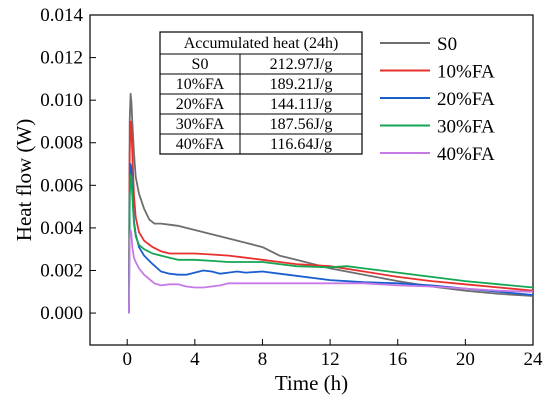  I want to click on x-tick-label: 24, so click(534, 359).